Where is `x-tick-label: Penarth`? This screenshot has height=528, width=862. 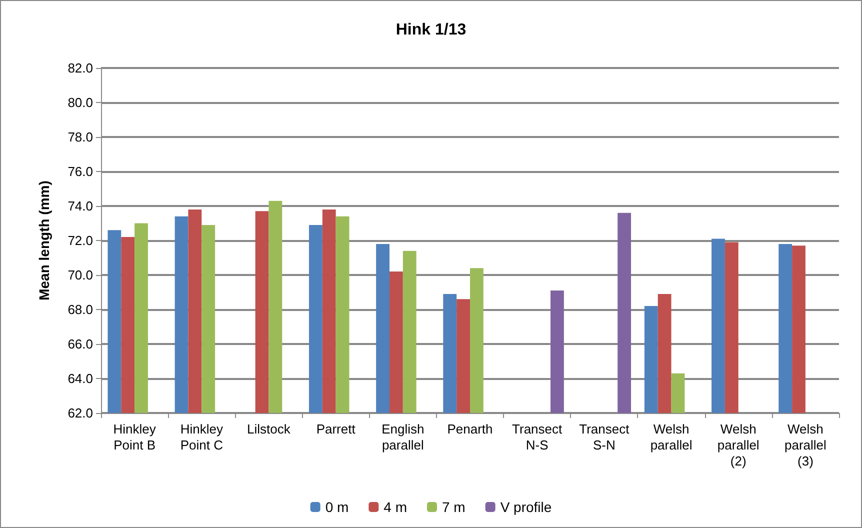 x-tick-label: Penarth is located at coordinates (470, 429).